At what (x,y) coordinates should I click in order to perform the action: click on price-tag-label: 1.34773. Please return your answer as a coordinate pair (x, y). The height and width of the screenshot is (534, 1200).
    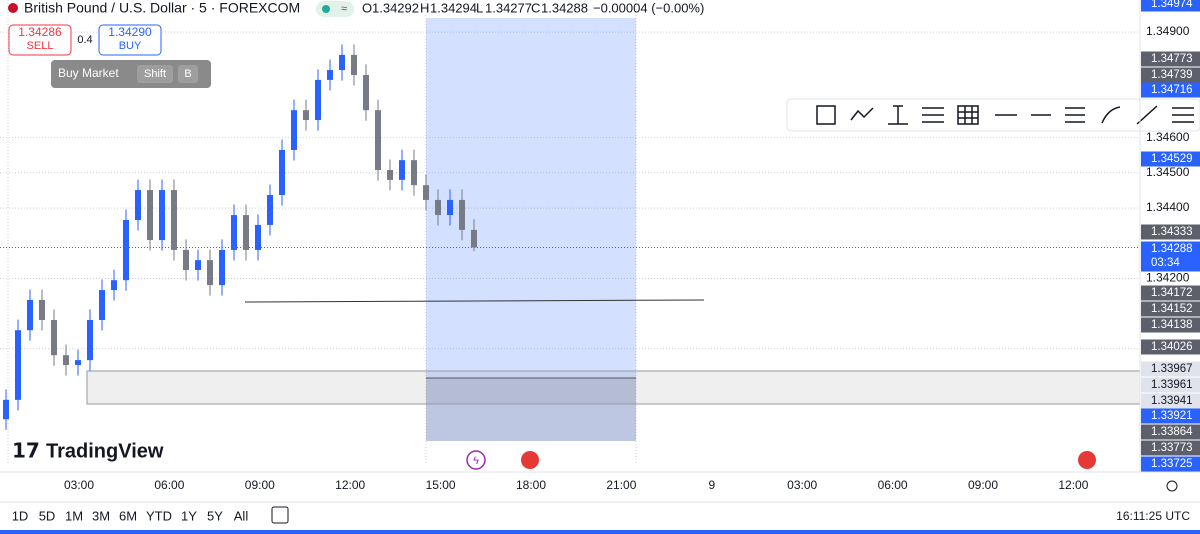
    Looking at the image, I should click on (1172, 59).